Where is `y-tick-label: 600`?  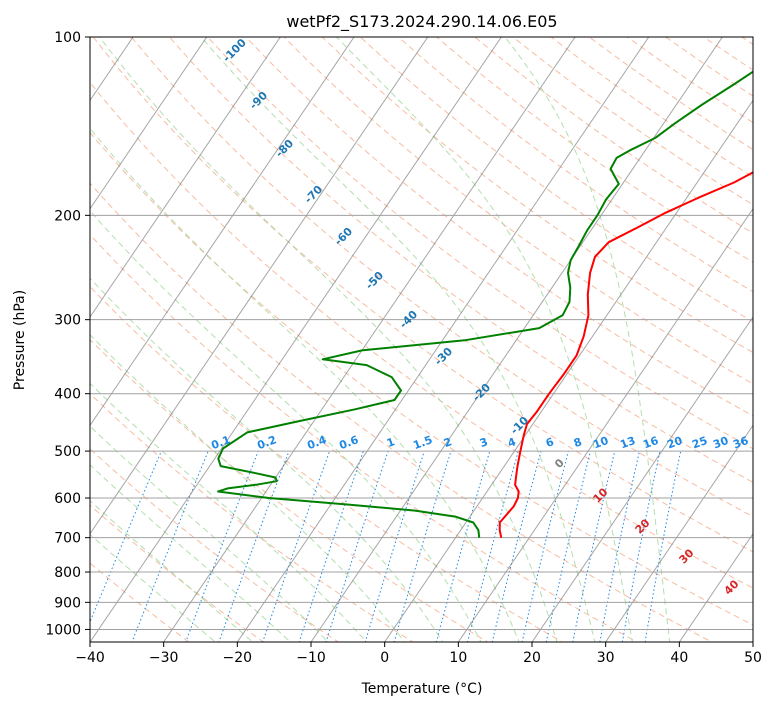 y-tick-label: 600 is located at coordinates (67, 499).